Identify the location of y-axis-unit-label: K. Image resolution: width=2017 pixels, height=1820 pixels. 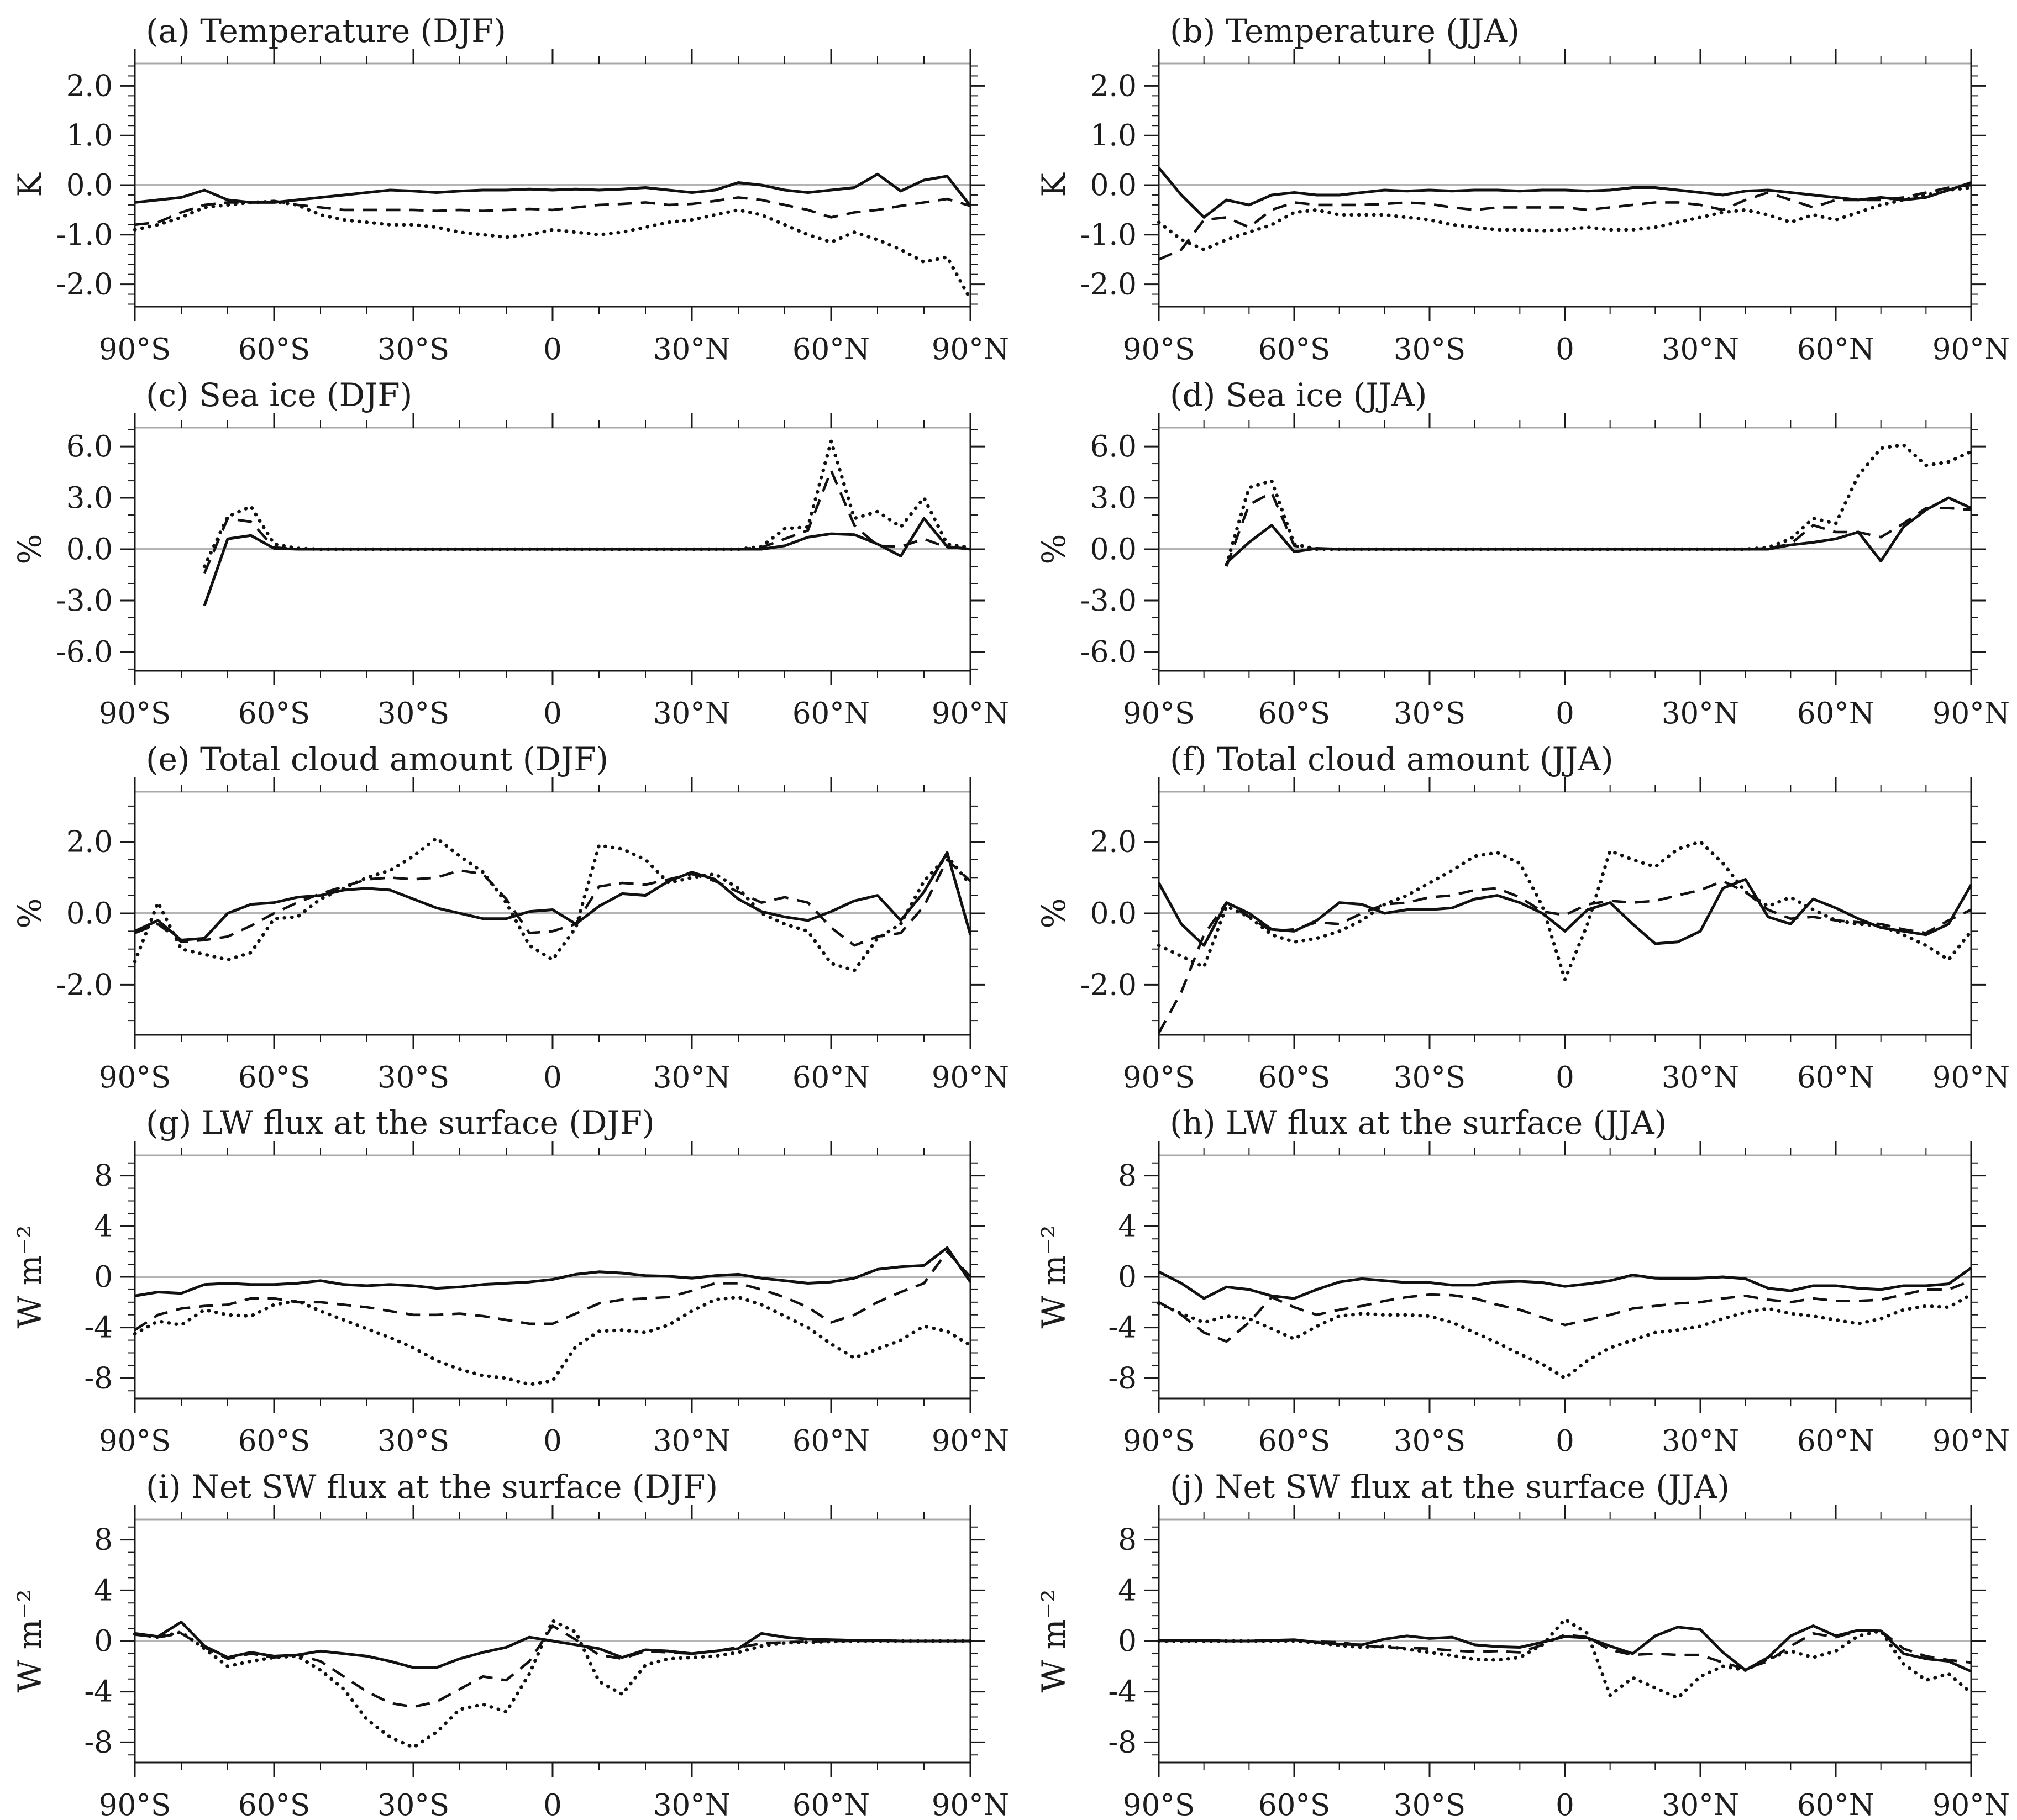
(30, 184).